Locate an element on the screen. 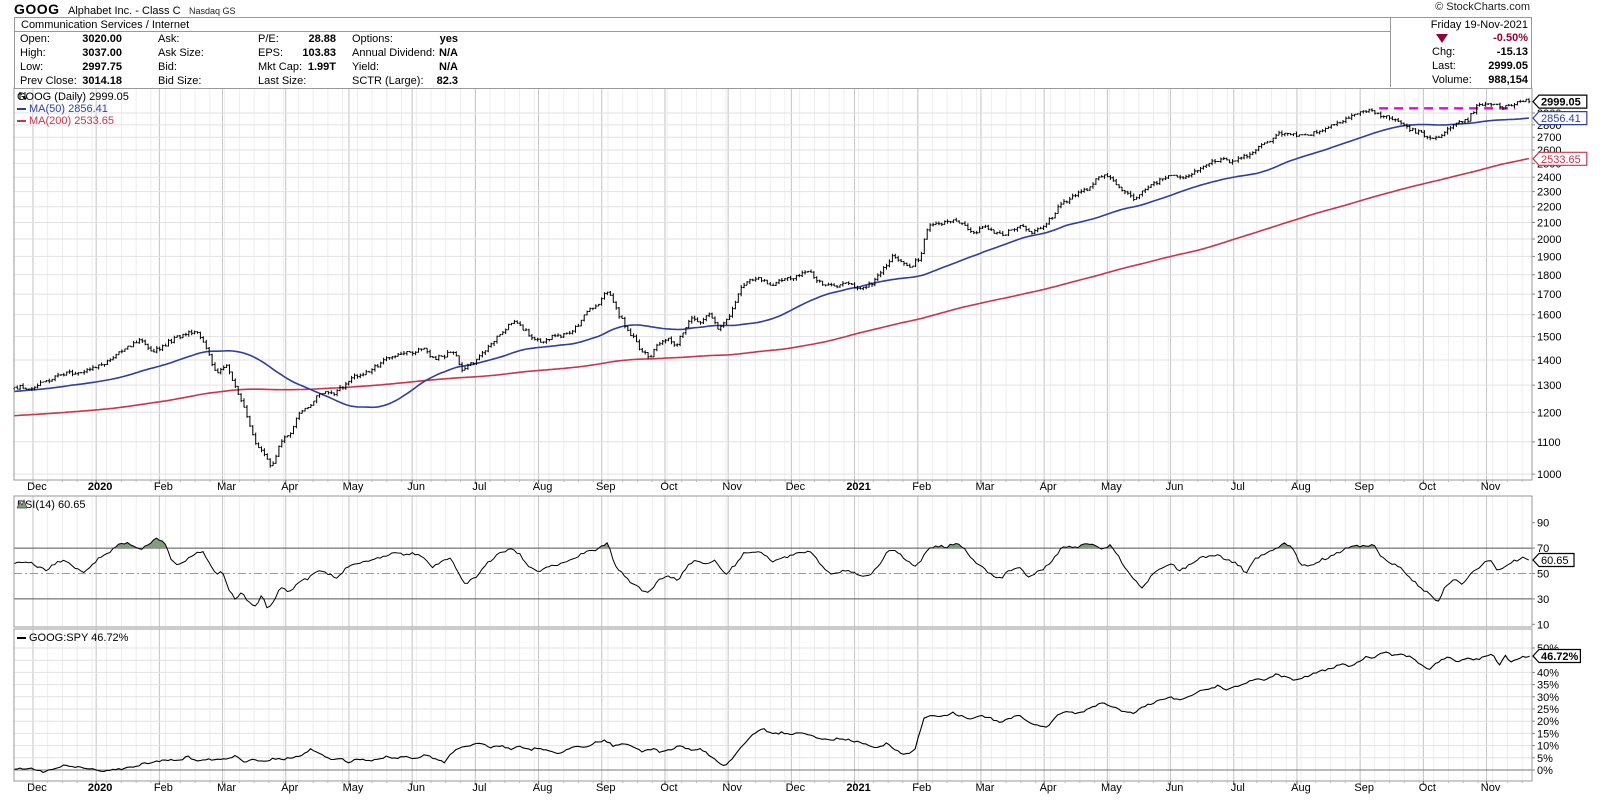 The image size is (1600, 800). value-tag: 60.65 is located at coordinates (1553, 560).